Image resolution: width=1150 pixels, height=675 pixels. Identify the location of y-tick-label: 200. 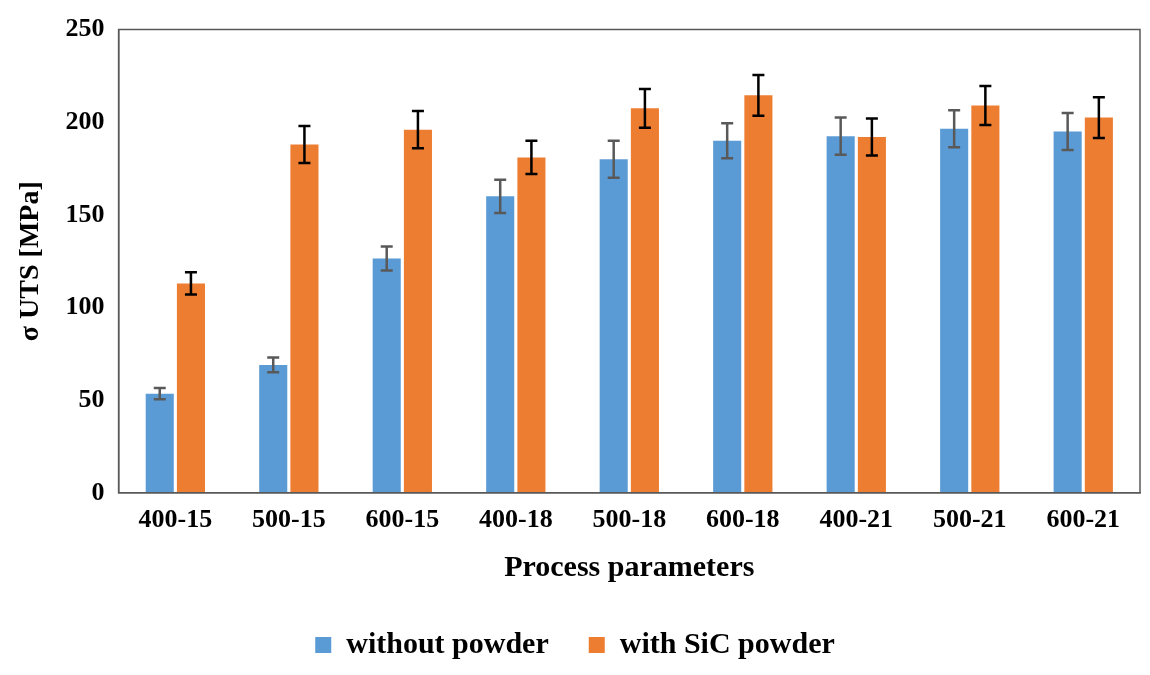
(85, 120).